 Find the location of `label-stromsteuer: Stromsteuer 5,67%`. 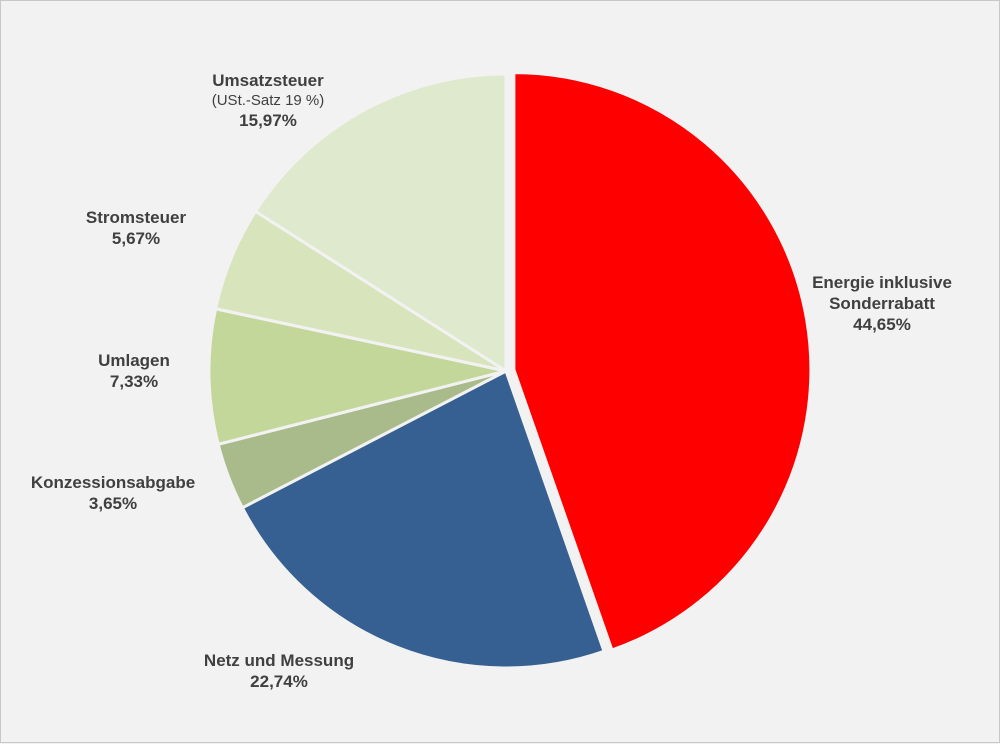

label-stromsteuer: Stromsteuer 5,67% is located at coordinates (136, 228).